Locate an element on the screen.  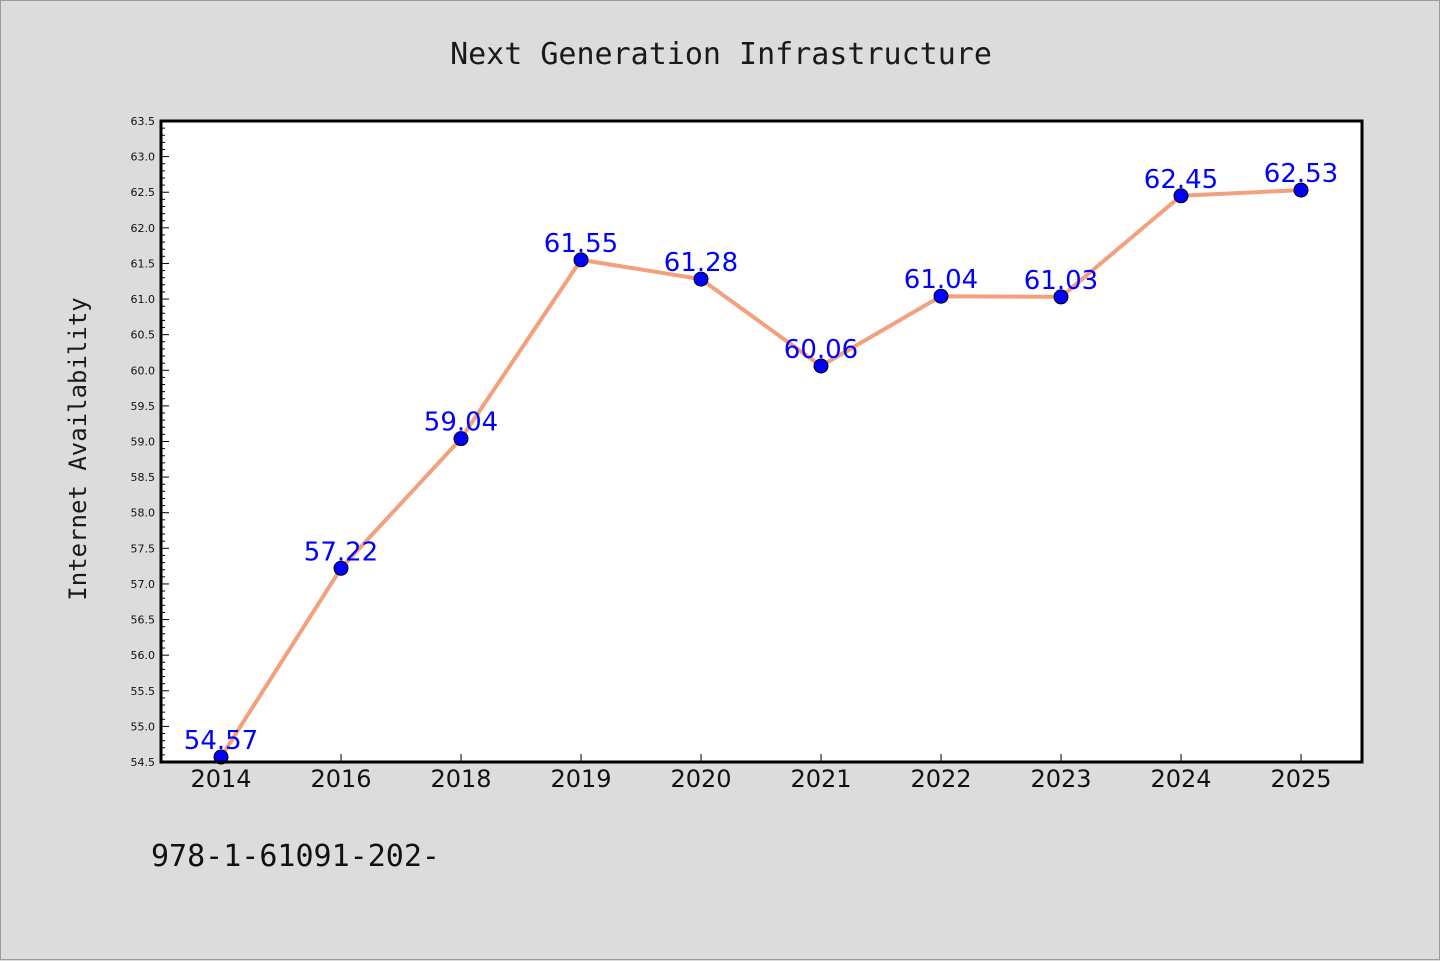
y-tick-label: 56.0 is located at coordinates (143, 655).